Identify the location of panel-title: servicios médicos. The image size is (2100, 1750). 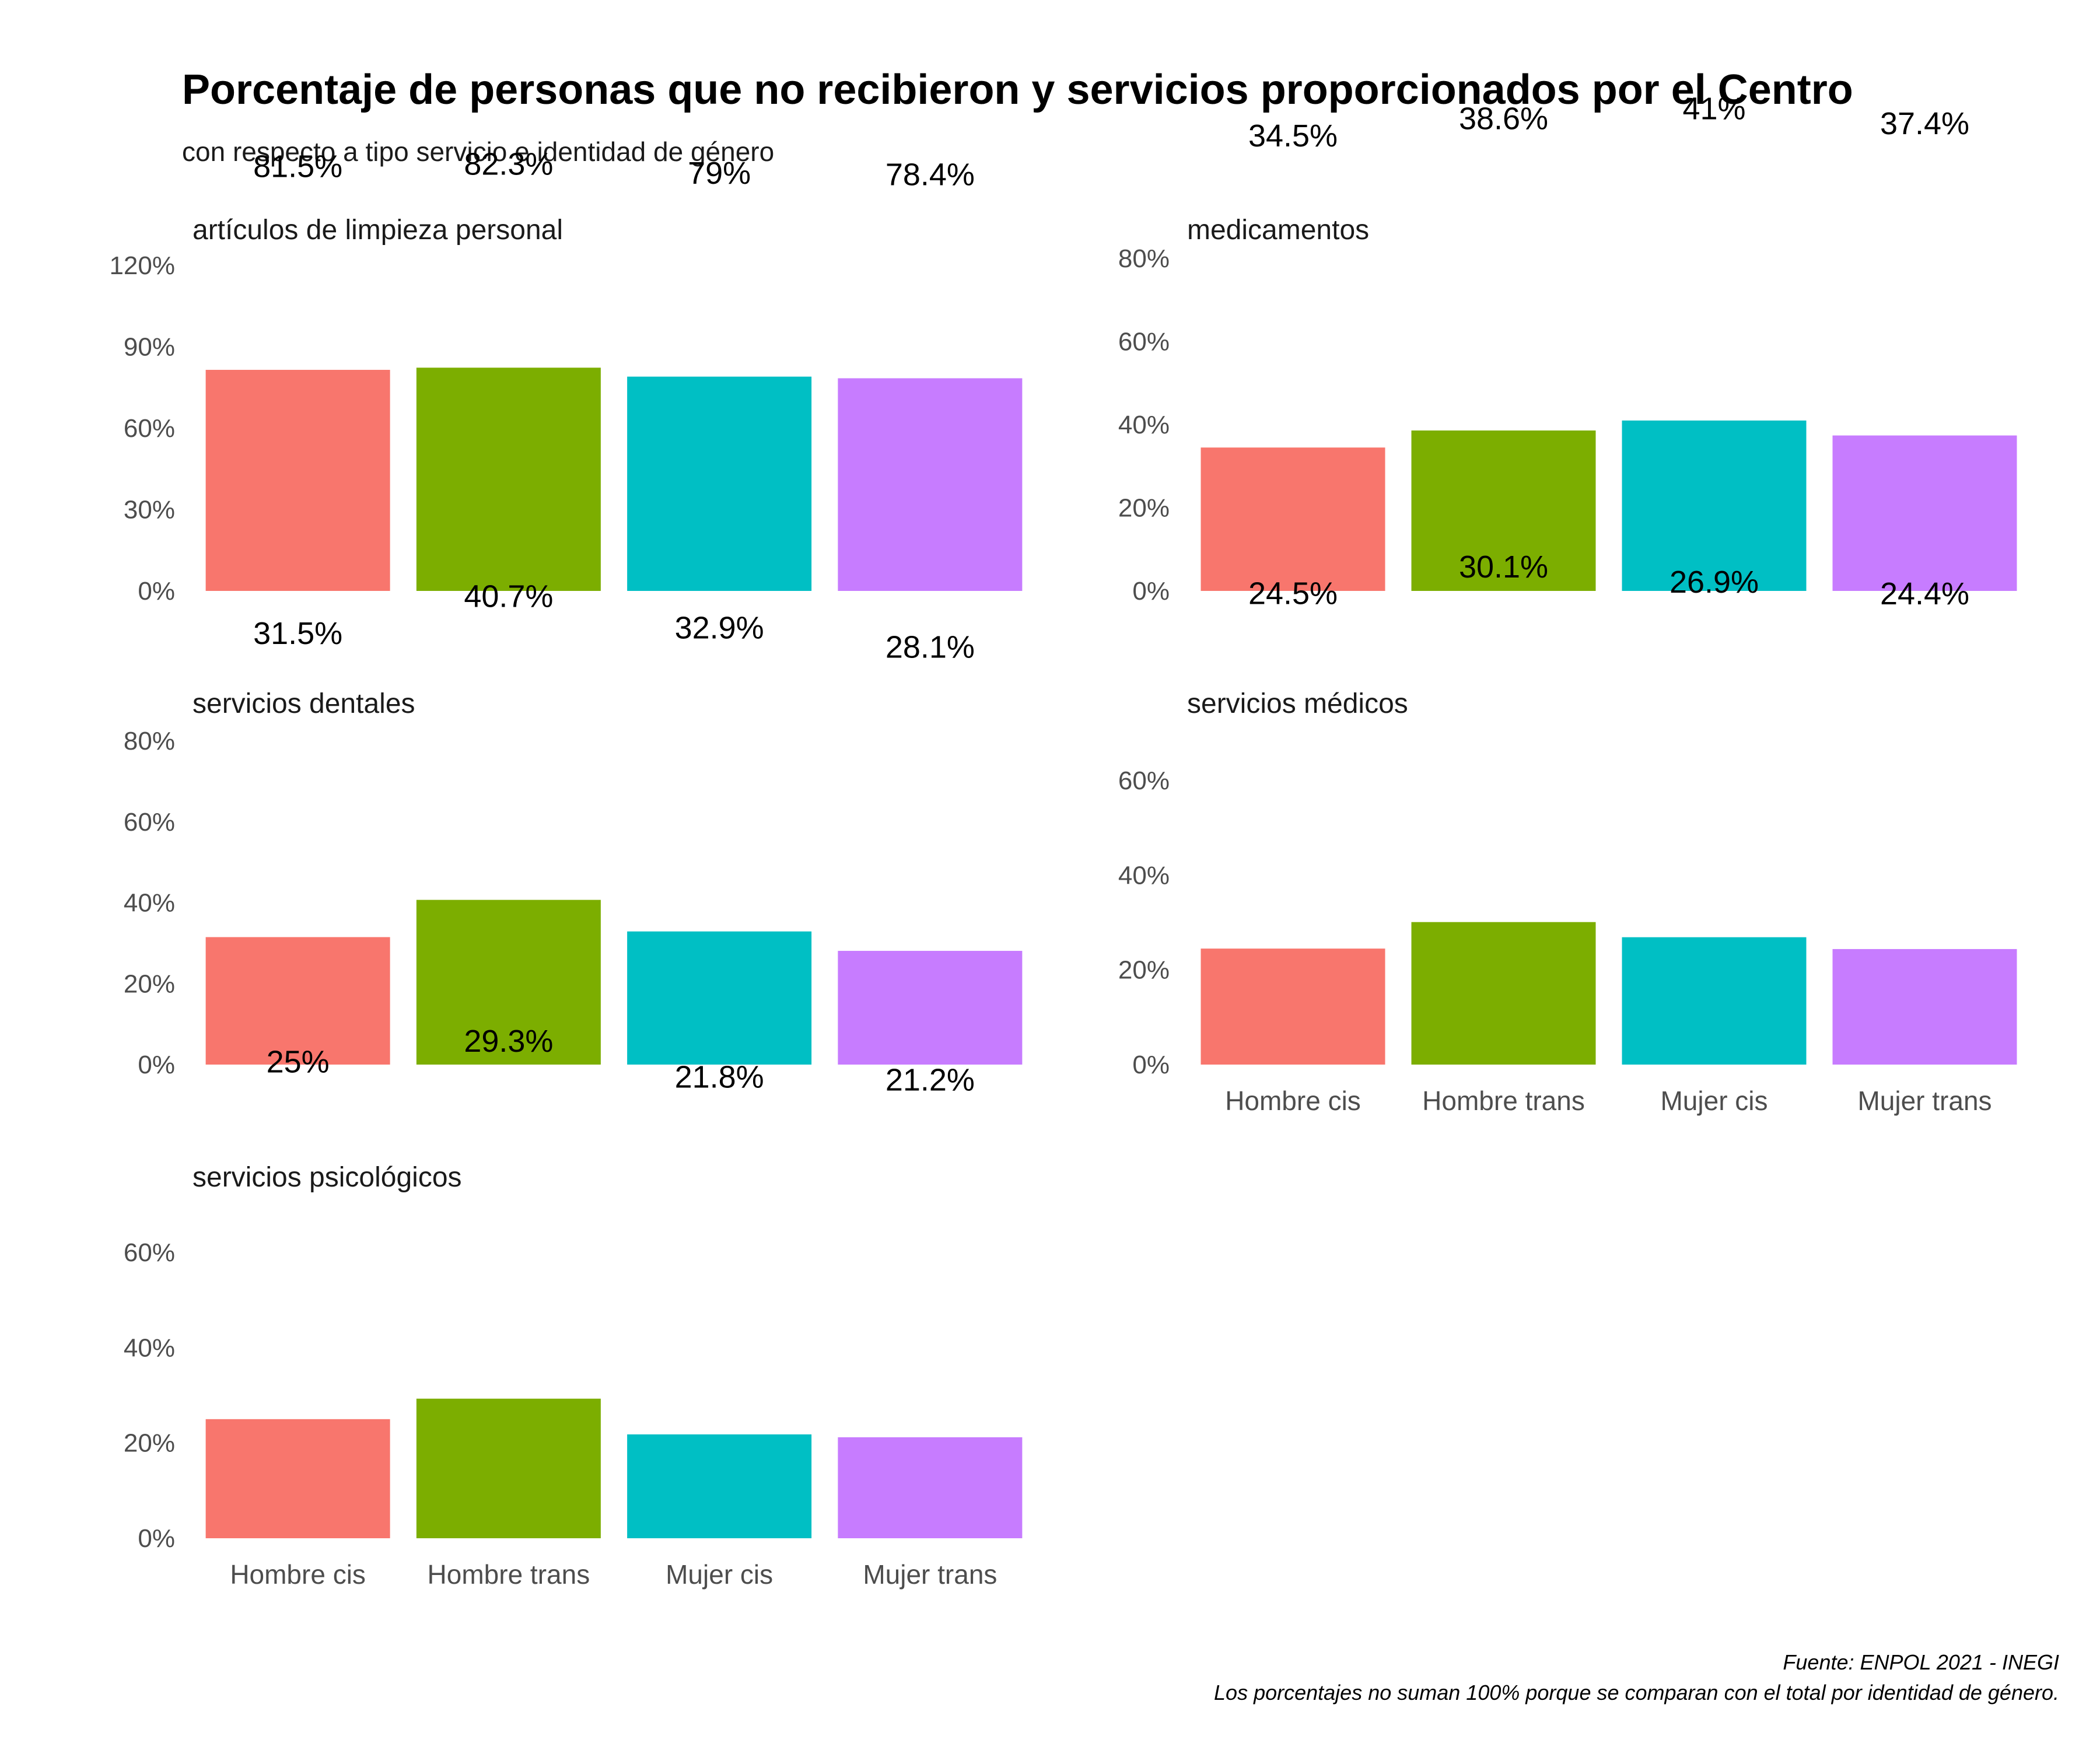
(1297, 703).